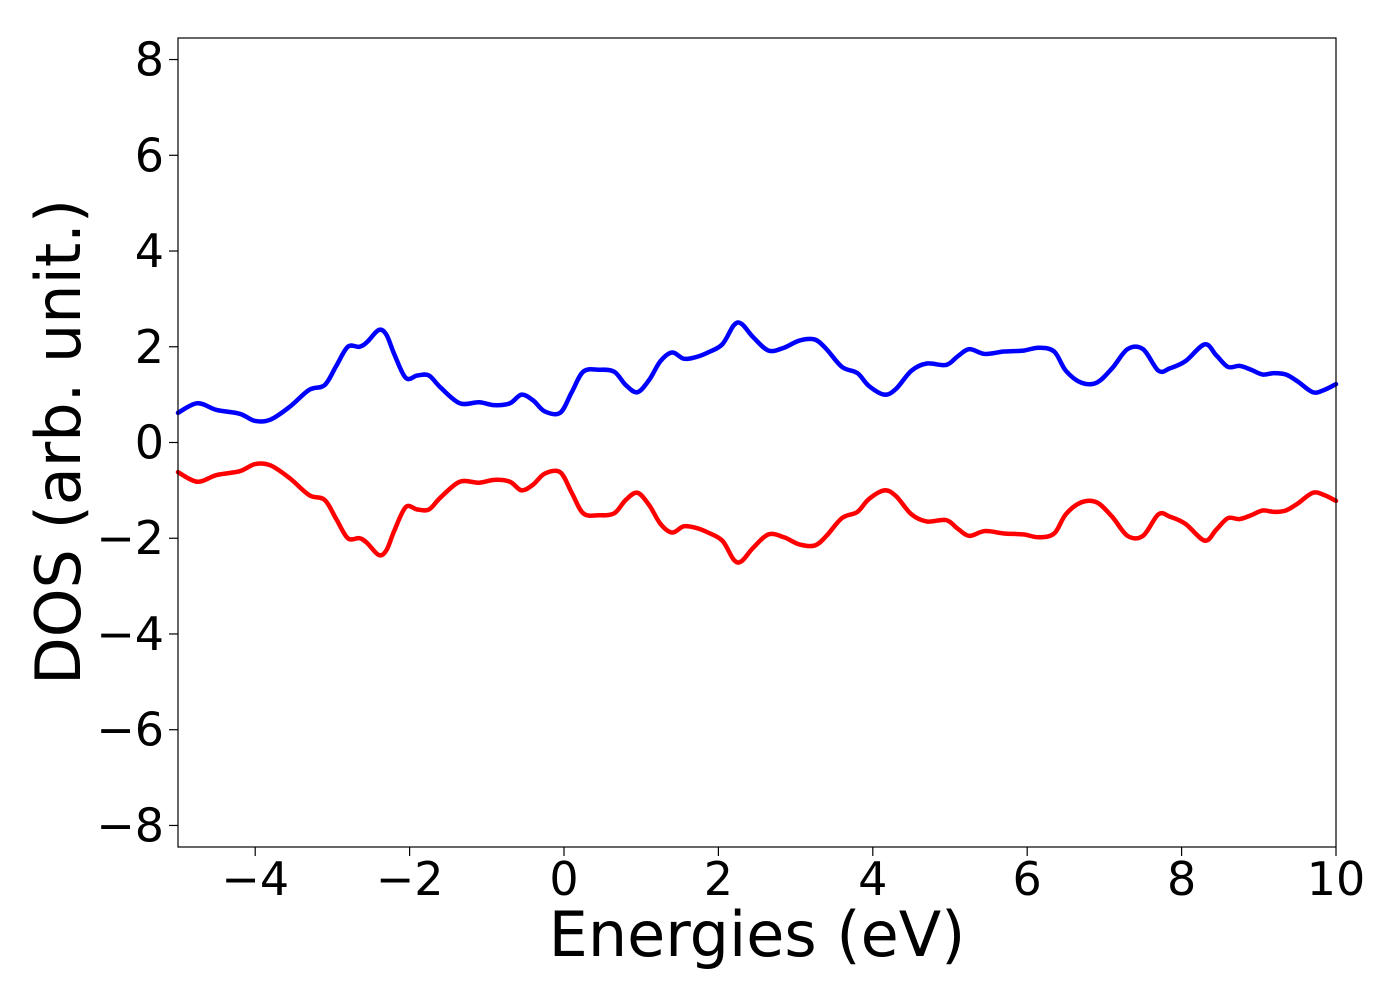 The image size is (1400, 1000). Describe the element at coordinates (149, 443) in the screenshot. I see `y-tick-label: 0` at that location.